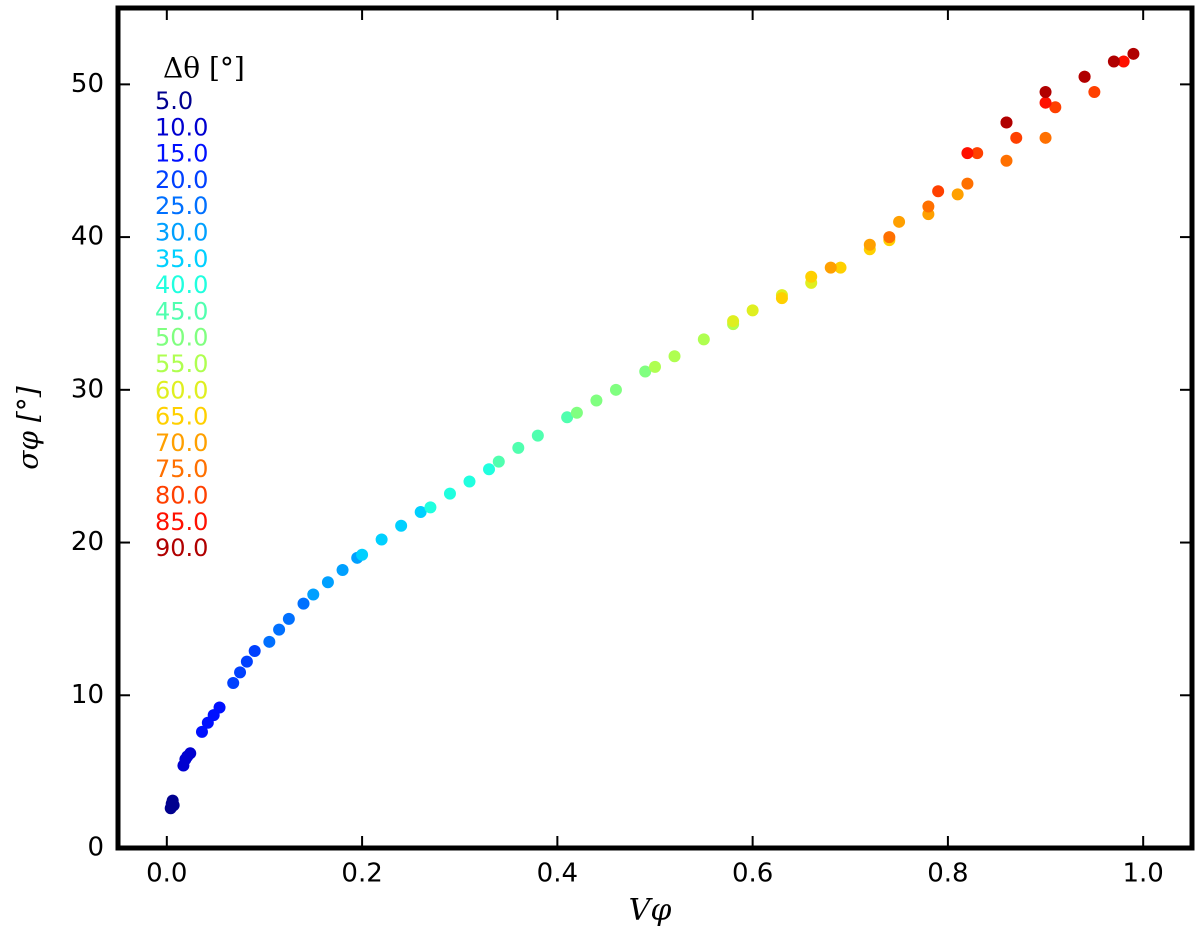  What do you see at coordinates (181, 417) in the screenshot?
I see `legend-entry: 65.0` at bounding box center [181, 417].